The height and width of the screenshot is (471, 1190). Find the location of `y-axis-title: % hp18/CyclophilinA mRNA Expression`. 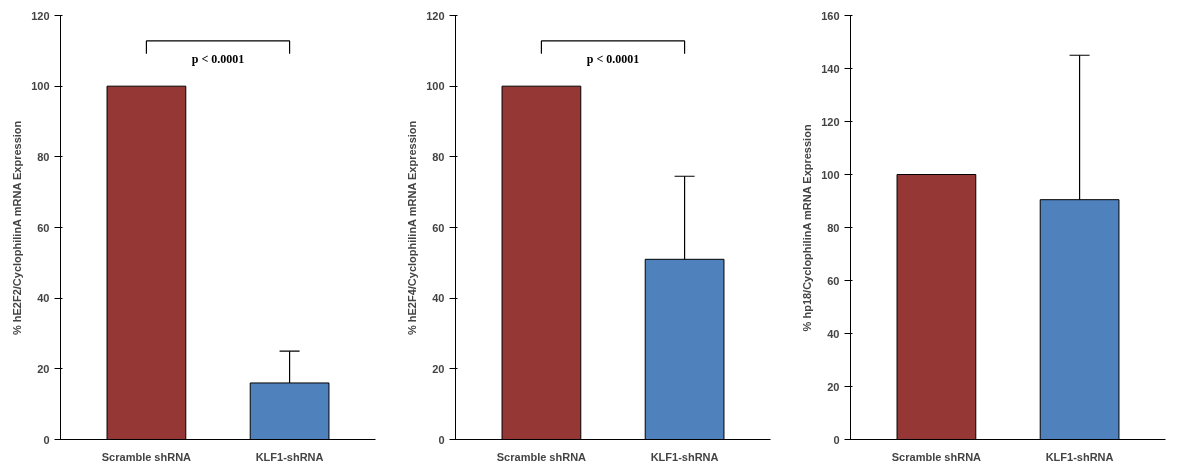

y-axis-title: % hp18/CyclophilinA mRNA Expression is located at coordinates (807, 228).